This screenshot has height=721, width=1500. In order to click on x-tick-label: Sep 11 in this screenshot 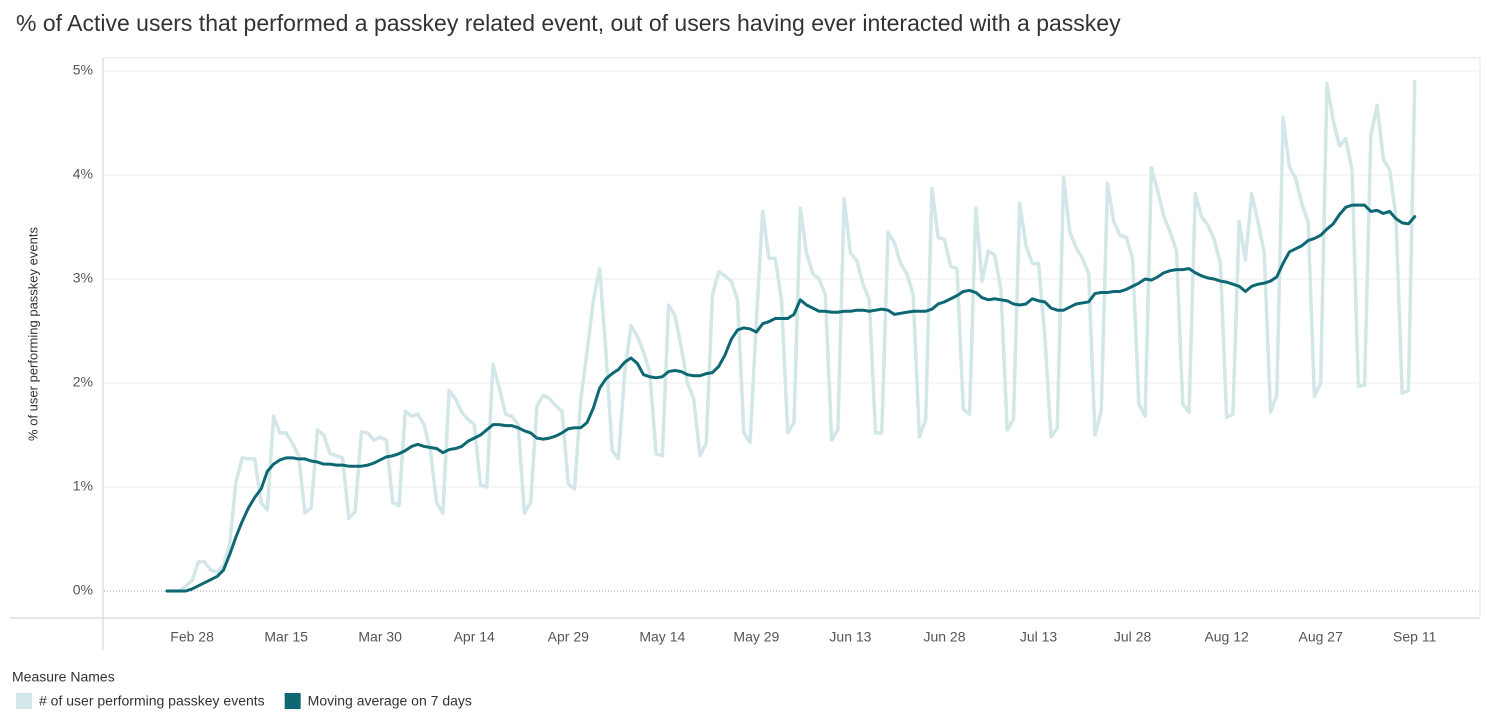, I will do `click(1415, 637)`.